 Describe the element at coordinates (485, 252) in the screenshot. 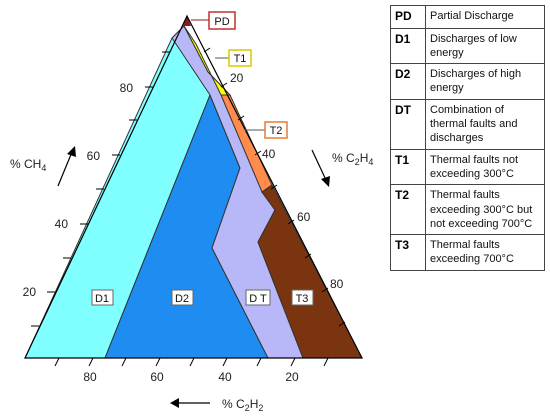

I see `legend-desc: Thermal faults exceeding 700°C` at that location.